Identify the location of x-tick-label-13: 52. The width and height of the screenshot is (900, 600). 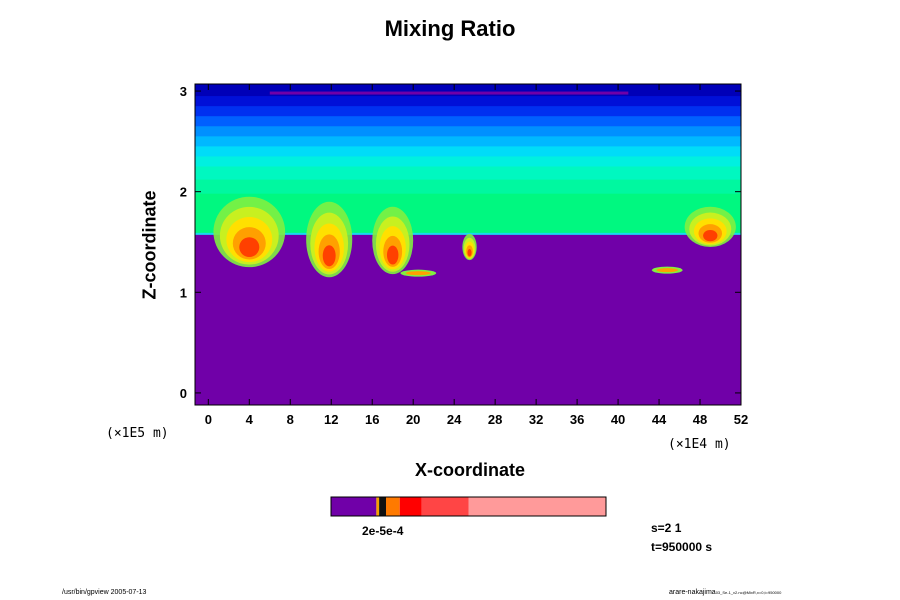
(741, 419).